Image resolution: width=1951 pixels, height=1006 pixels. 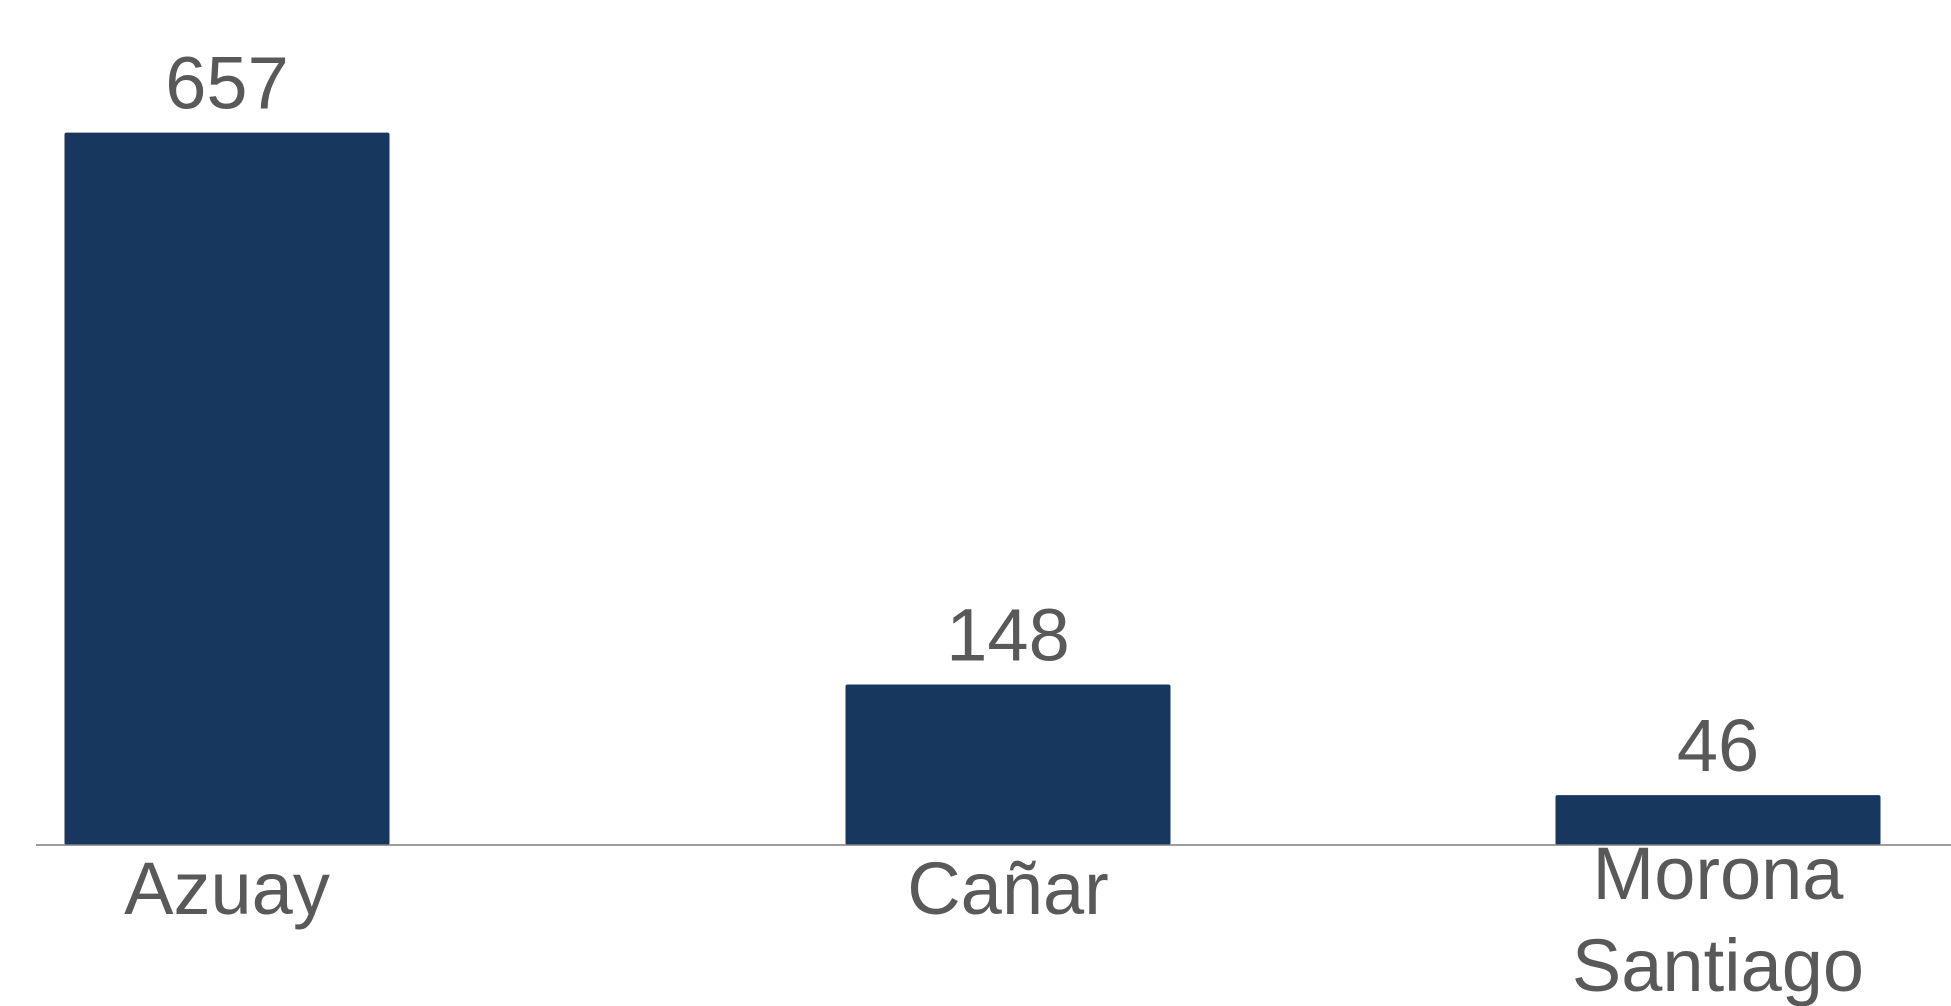 I want to click on data-label: 148, so click(x=1007, y=635).